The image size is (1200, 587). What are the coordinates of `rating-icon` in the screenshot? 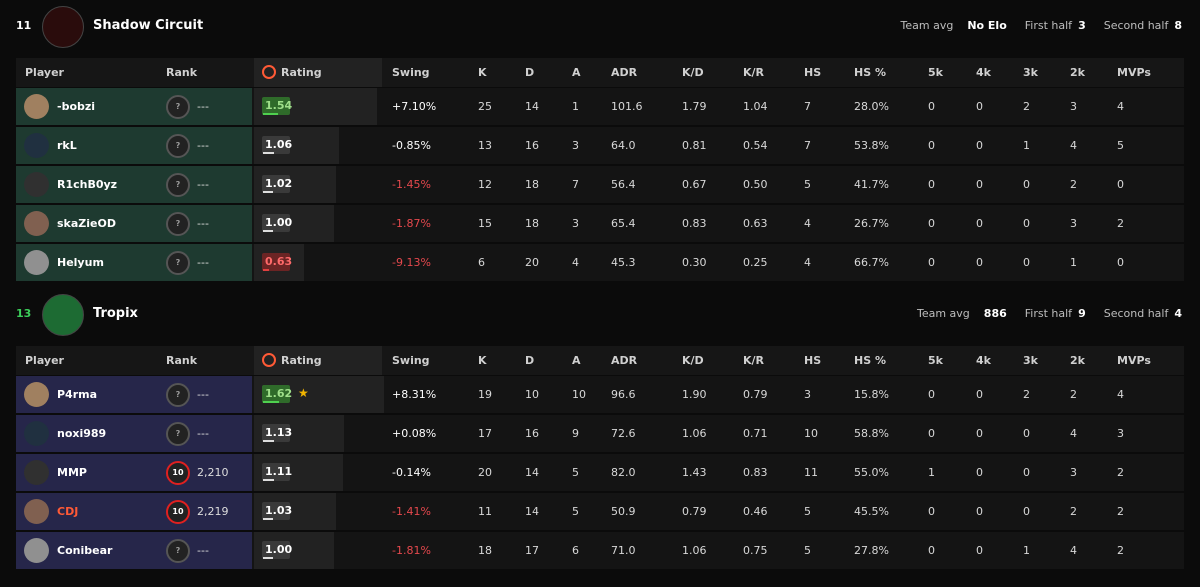 It's located at (269, 360).